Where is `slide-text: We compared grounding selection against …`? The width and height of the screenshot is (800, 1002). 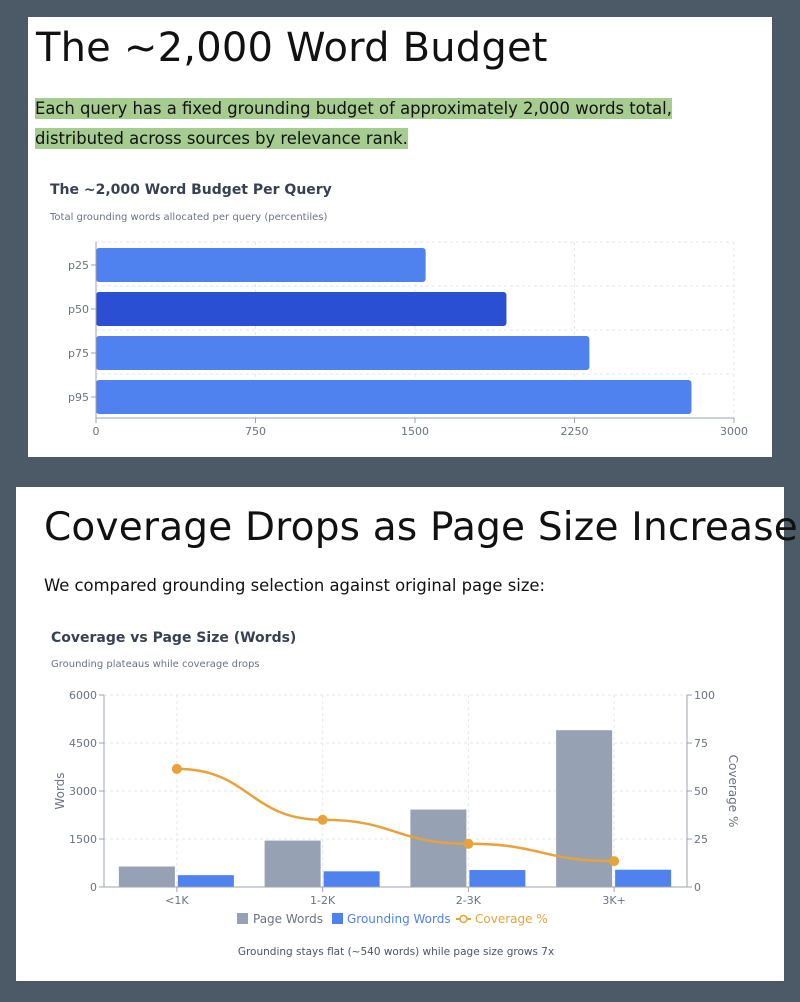 slide-text: We compared grounding selection against … is located at coordinates (295, 585).